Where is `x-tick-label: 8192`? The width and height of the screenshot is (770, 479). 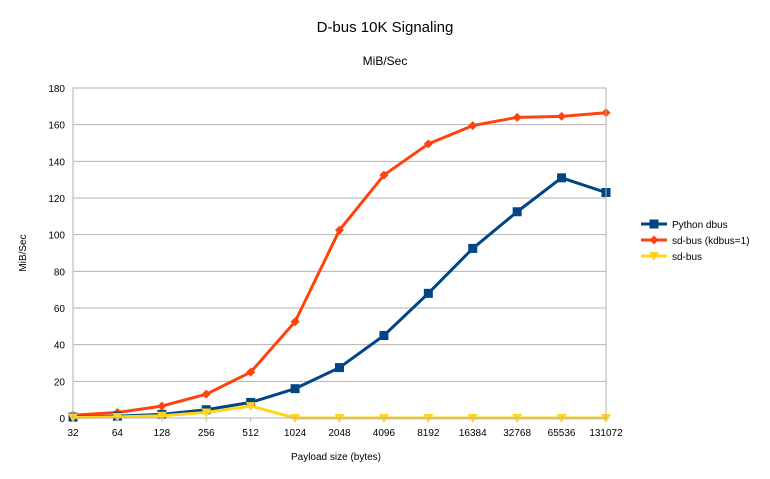 x-tick-label: 8192 is located at coordinates (428, 433).